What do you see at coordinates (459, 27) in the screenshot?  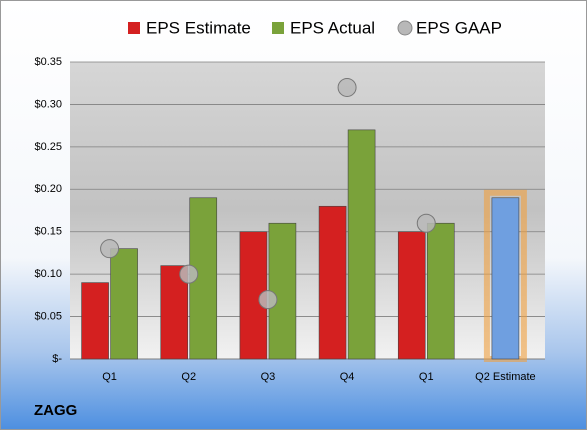 I see `legend-label: EPS GAAP` at bounding box center [459, 27].